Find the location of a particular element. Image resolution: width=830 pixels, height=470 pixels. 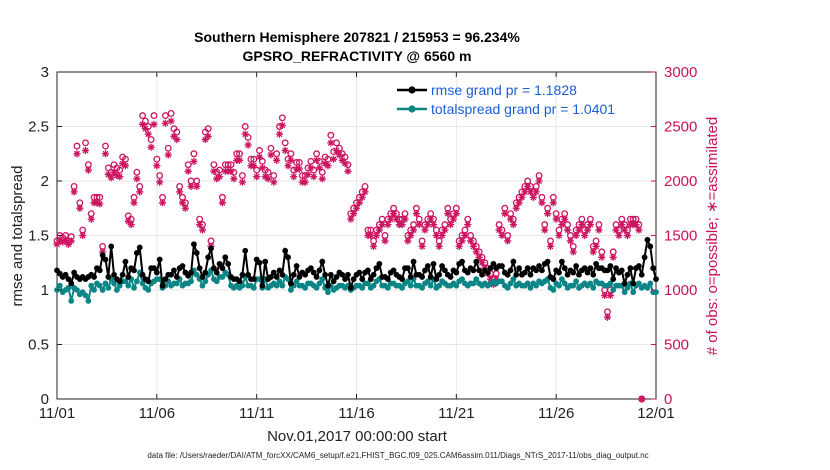

y2-tick-label: 2500 is located at coordinates (680, 127).